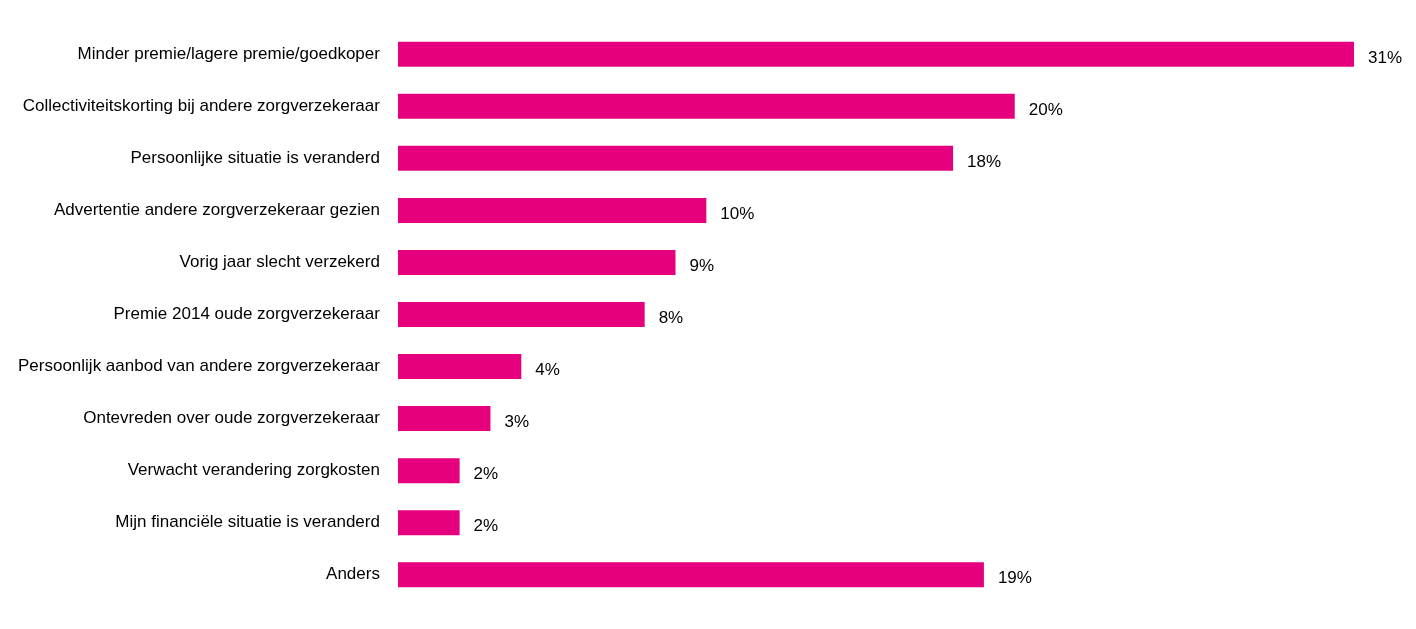 Image resolution: width=1416 pixels, height=629 pixels. I want to click on y-tick-label: Premie 2014 oude zorgverzekeraar, so click(247, 314).